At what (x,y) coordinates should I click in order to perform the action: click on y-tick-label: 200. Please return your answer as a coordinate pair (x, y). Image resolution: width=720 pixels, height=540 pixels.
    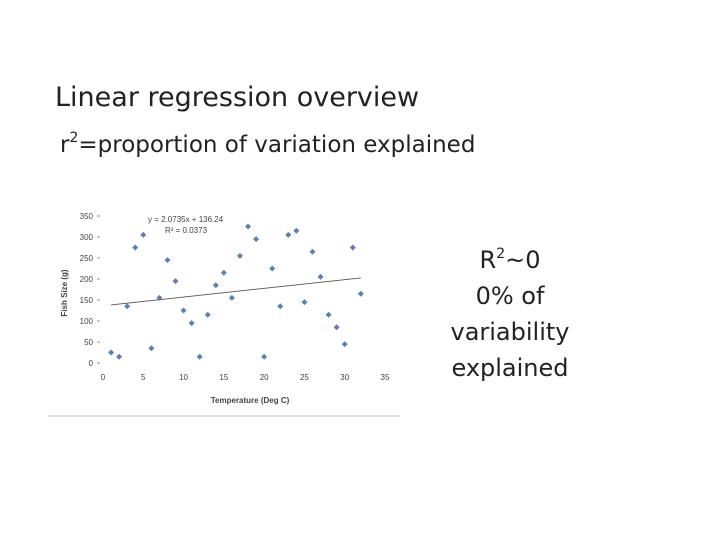
    Looking at the image, I should click on (87, 279).